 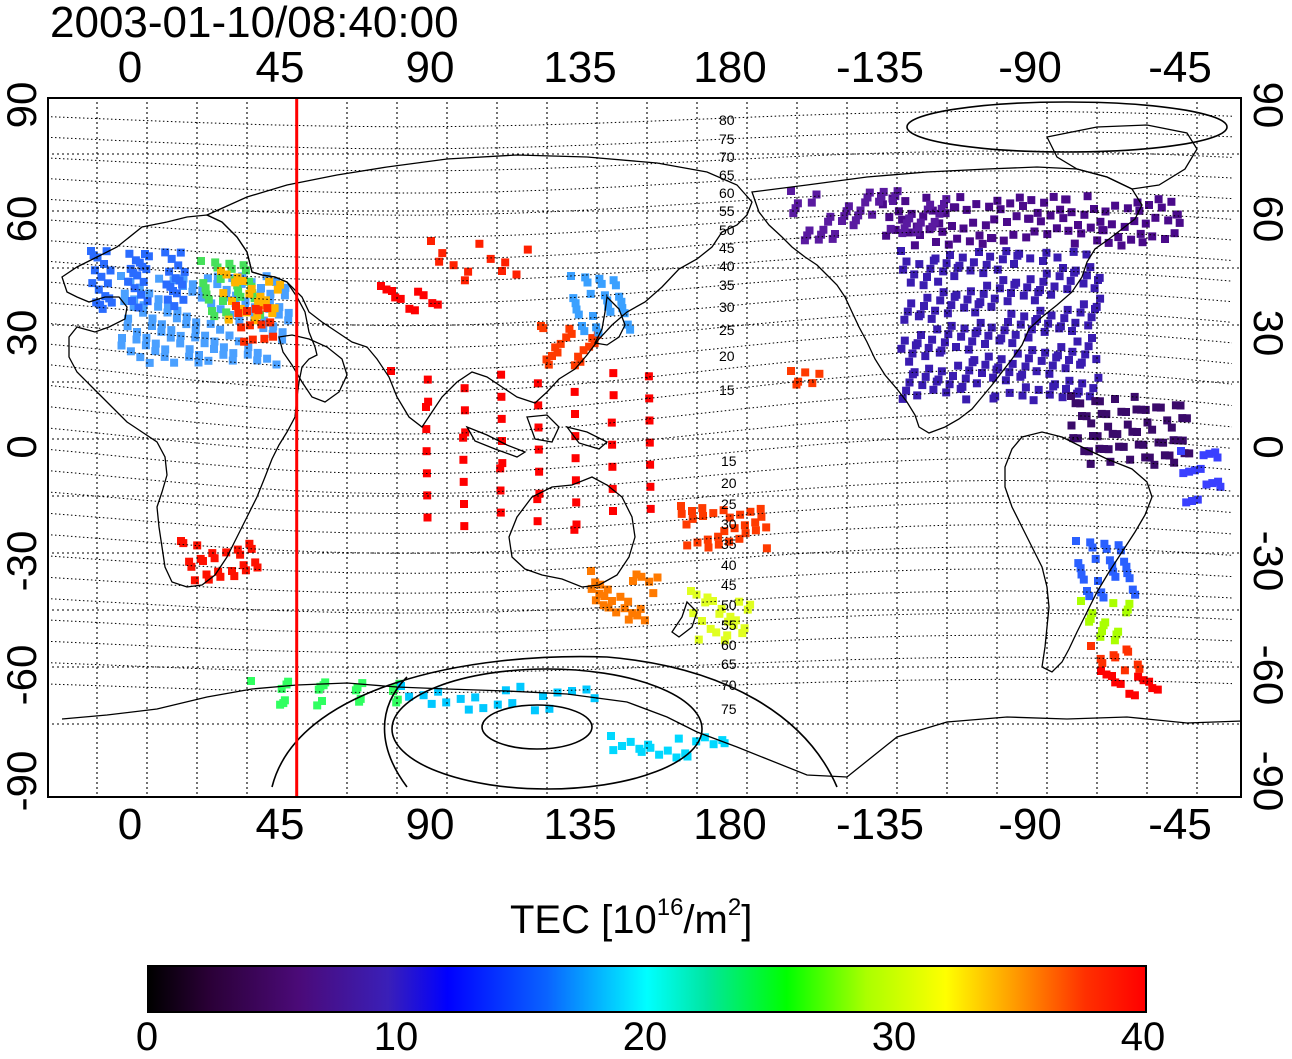 What do you see at coordinates (894, 1037) in the screenshot?
I see `colorbar-tick: 30` at bounding box center [894, 1037].